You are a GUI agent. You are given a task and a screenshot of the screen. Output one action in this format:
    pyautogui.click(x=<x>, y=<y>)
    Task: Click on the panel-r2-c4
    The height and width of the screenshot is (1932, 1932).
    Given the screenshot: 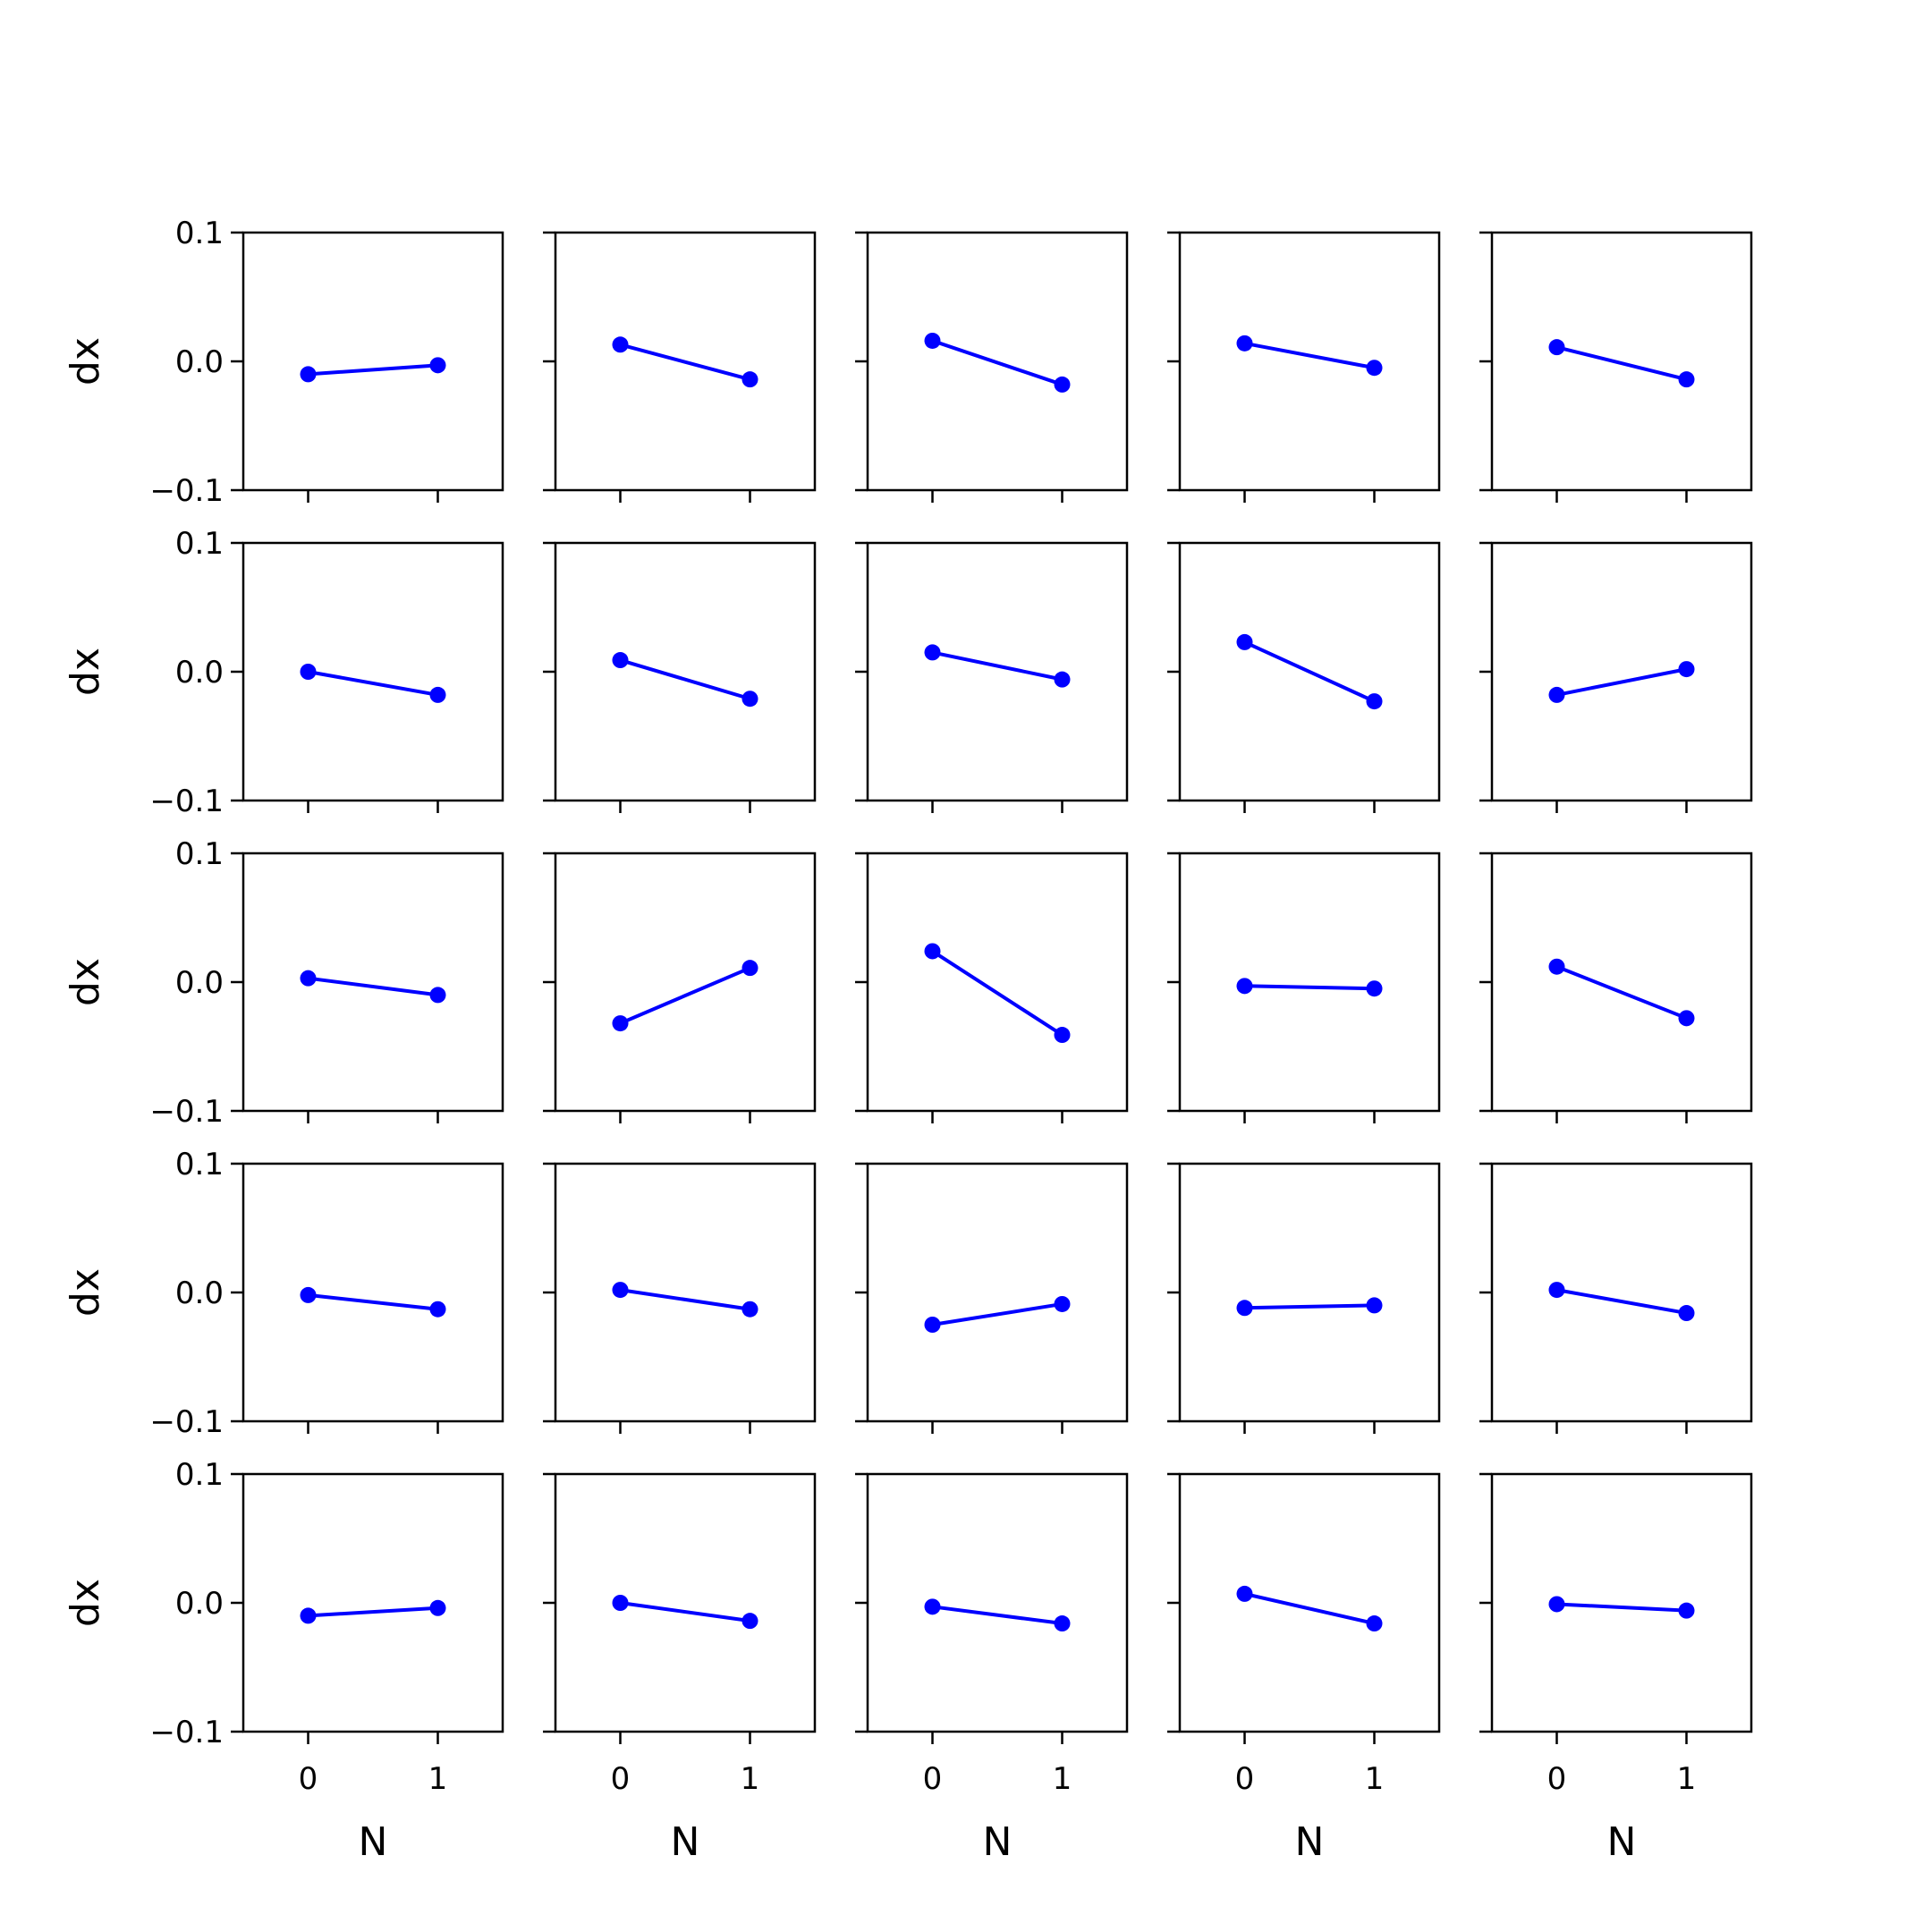 What is the action you would take?
    pyautogui.click(x=1616, y=987)
    